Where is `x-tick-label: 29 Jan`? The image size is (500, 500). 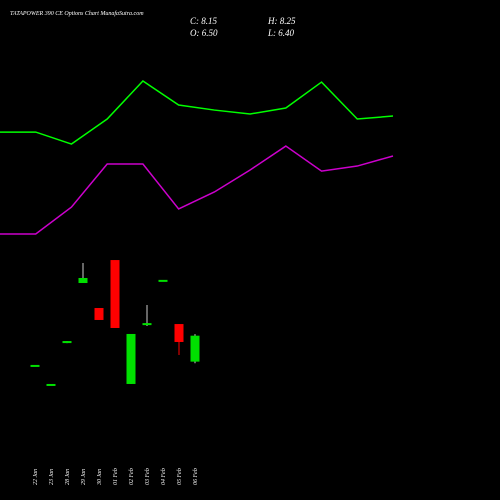 x-tick-label: 29 Jan is located at coordinates (84, 477).